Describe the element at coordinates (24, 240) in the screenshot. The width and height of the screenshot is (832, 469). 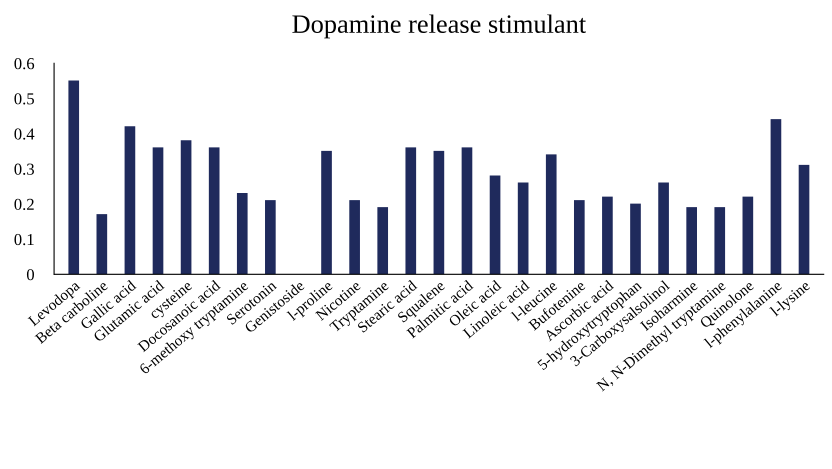
I see `y-tick-label: 0.1` at that location.